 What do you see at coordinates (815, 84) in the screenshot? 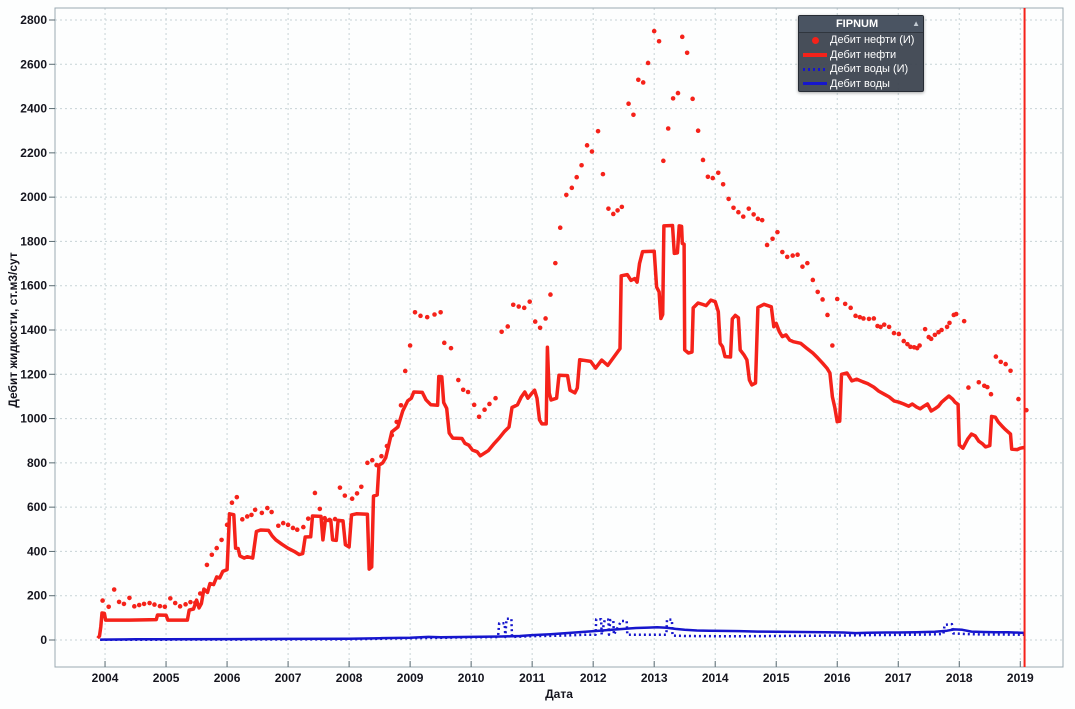
I see `legend-marker-line` at bounding box center [815, 84].